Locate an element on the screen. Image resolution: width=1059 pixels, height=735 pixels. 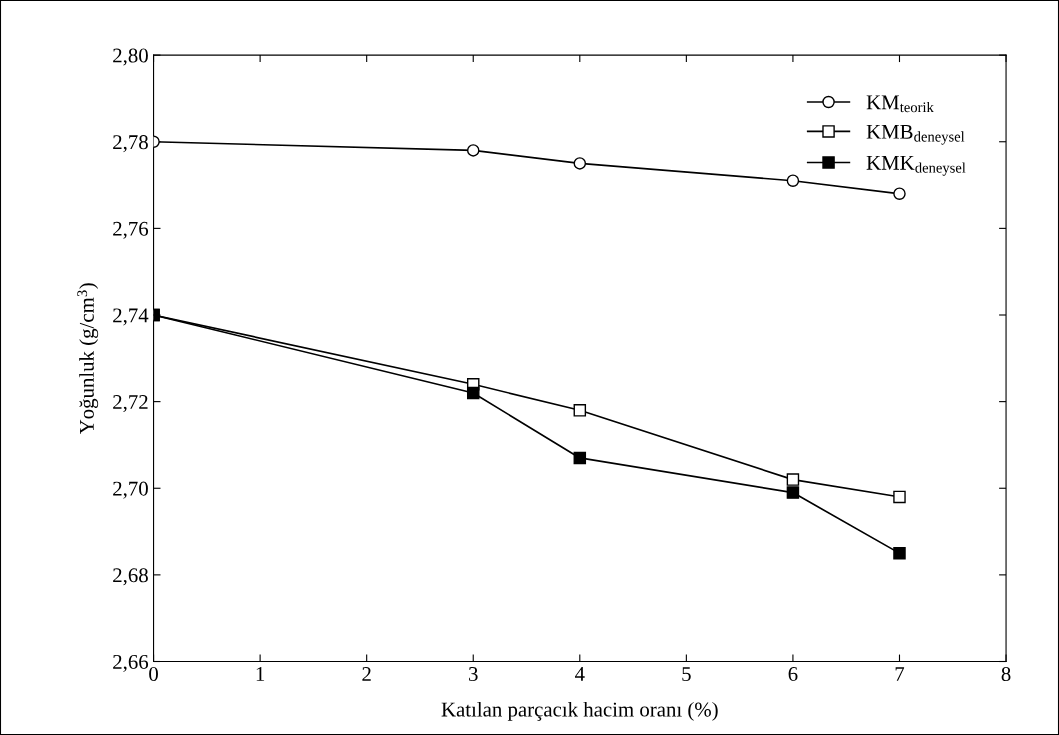
x-axis-title: Katılan parçacık hacim oranı (%) is located at coordinates (579, 711).